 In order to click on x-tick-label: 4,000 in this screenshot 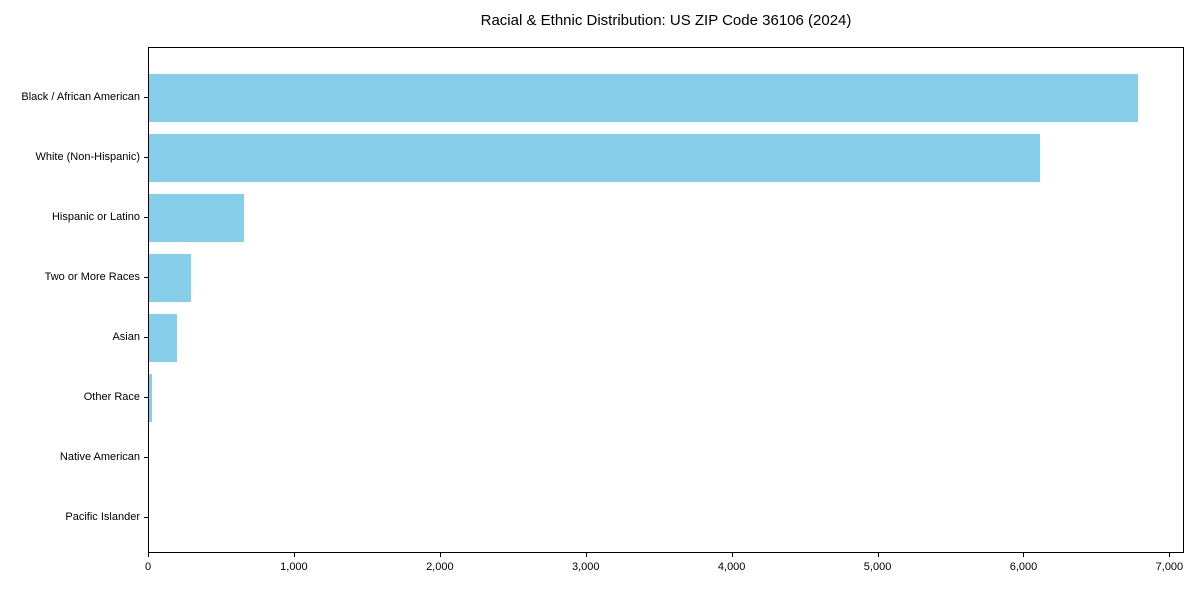, I will do `click(731, 567)`.